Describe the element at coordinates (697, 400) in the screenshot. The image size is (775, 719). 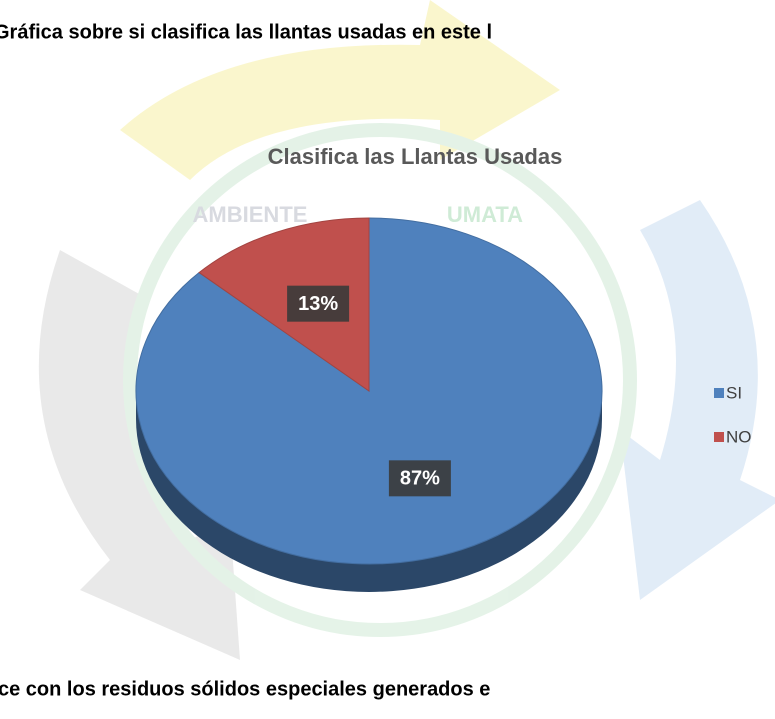
I see `watermark-arrow` at that location.